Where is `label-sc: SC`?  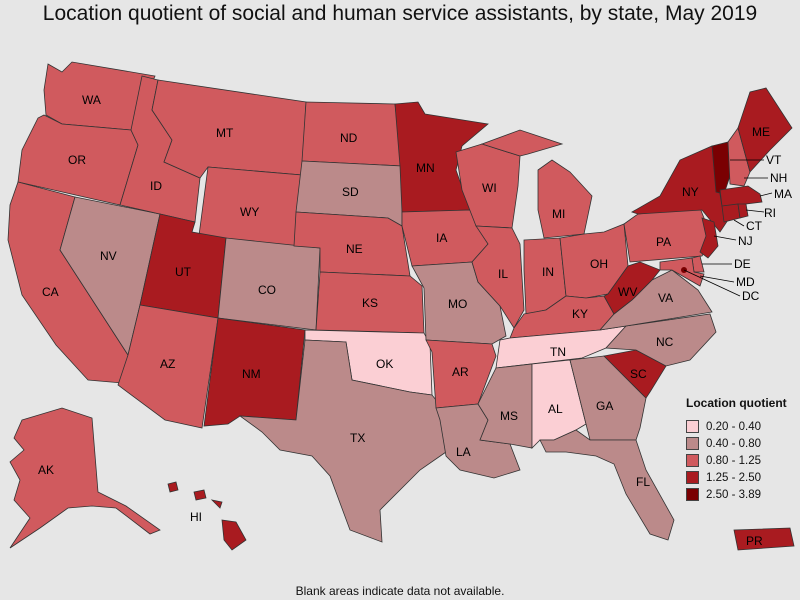 label-sc: SC is located at coordinates (638, 374).